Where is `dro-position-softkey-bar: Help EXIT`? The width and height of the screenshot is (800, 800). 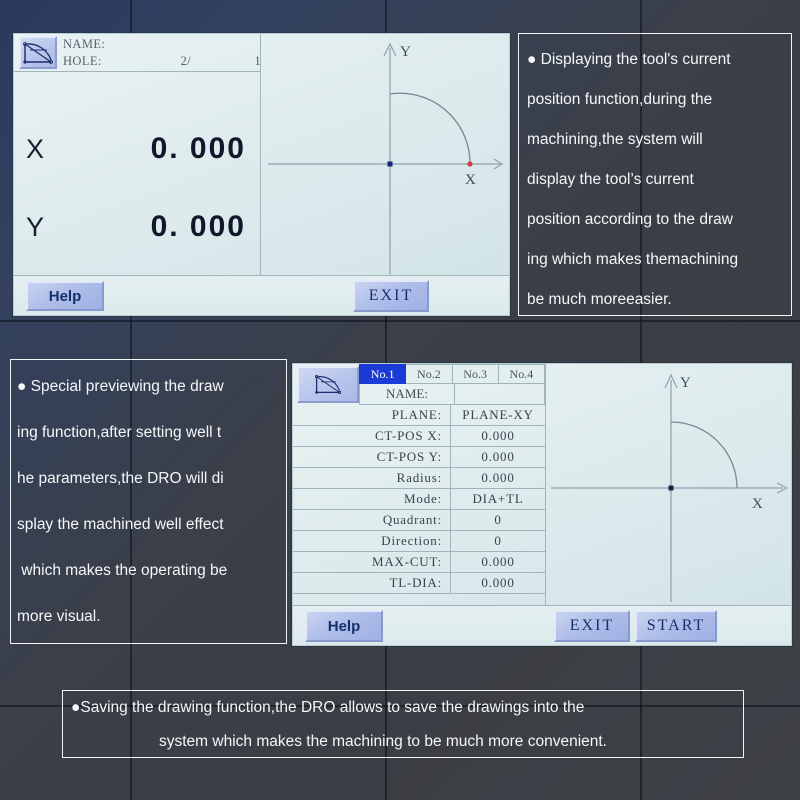 dro-position-softkey-bar: Help EXIT is located at coordinates (261, 295).